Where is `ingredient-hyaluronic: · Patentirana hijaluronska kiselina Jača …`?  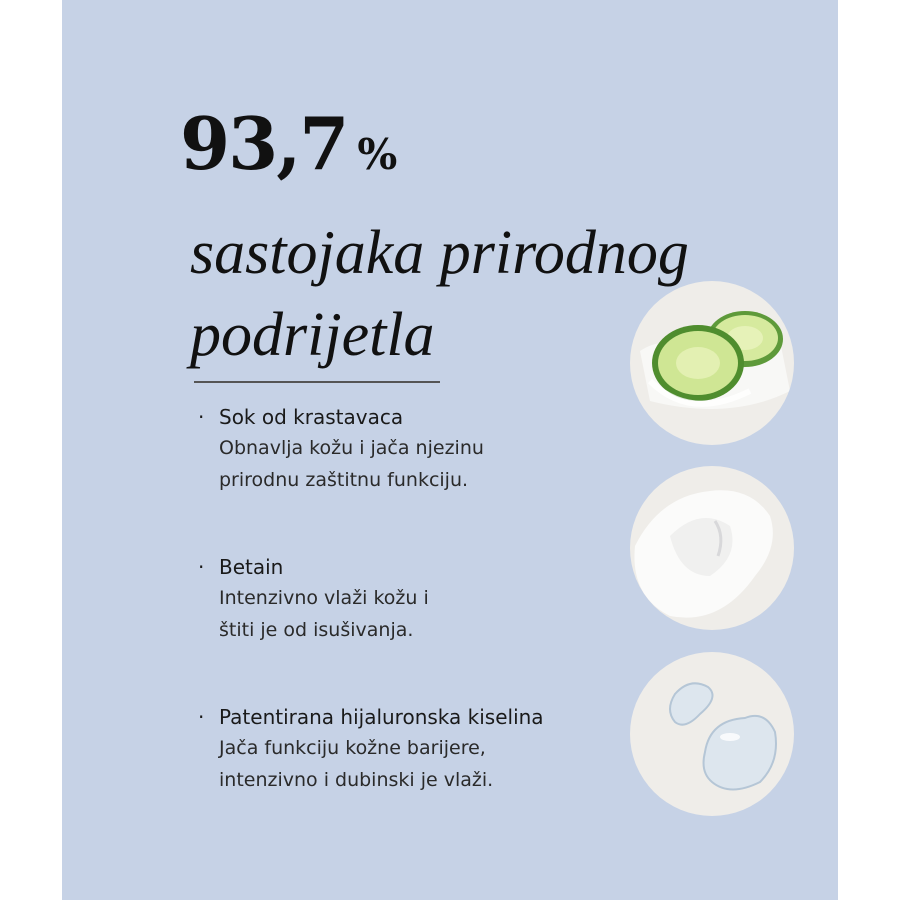
ingredient-hyaluronic: · Patentirana hijaluronska kiselina Jača … is located at coordinates (371, 749).